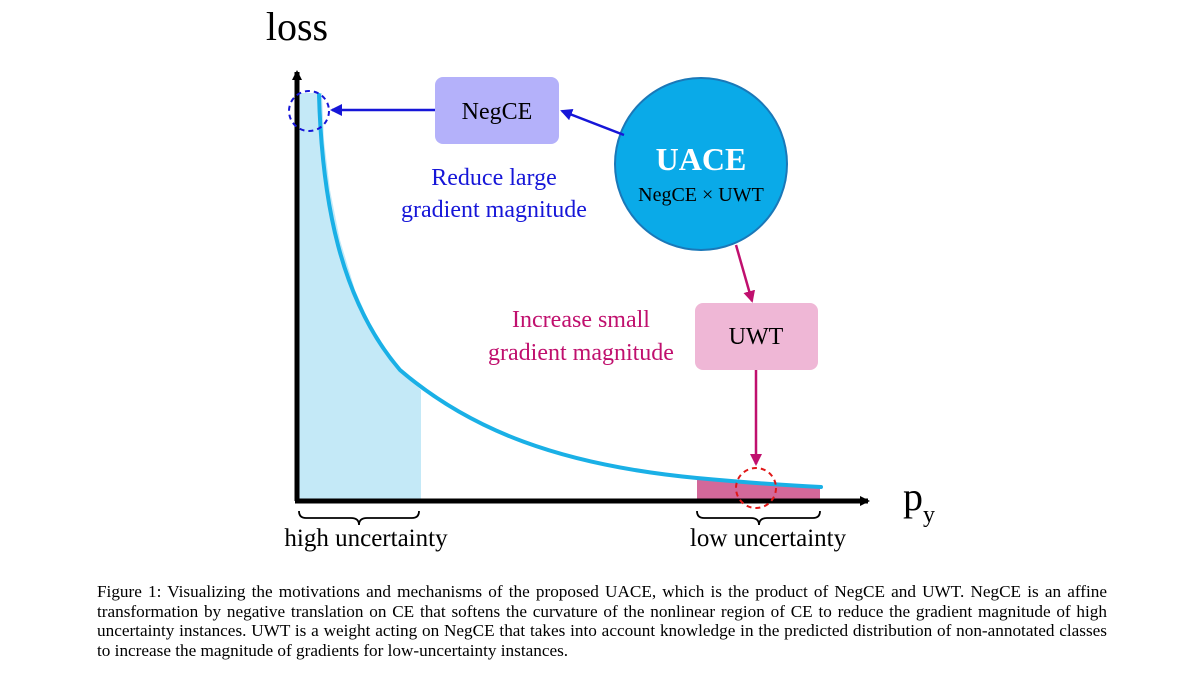 This screenshot has height=686, width=1197. I want to click on increase-annotation-line2: gradient magnitude, so click(581, 353).